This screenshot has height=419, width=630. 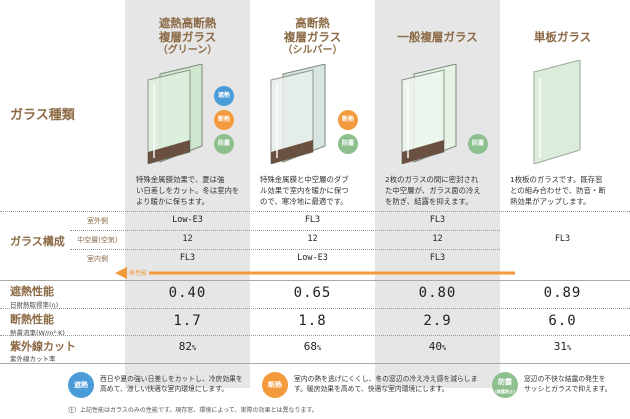 I want to click on footer-line: サッシとガラスで抑えます。, so click(x=568, y=389).